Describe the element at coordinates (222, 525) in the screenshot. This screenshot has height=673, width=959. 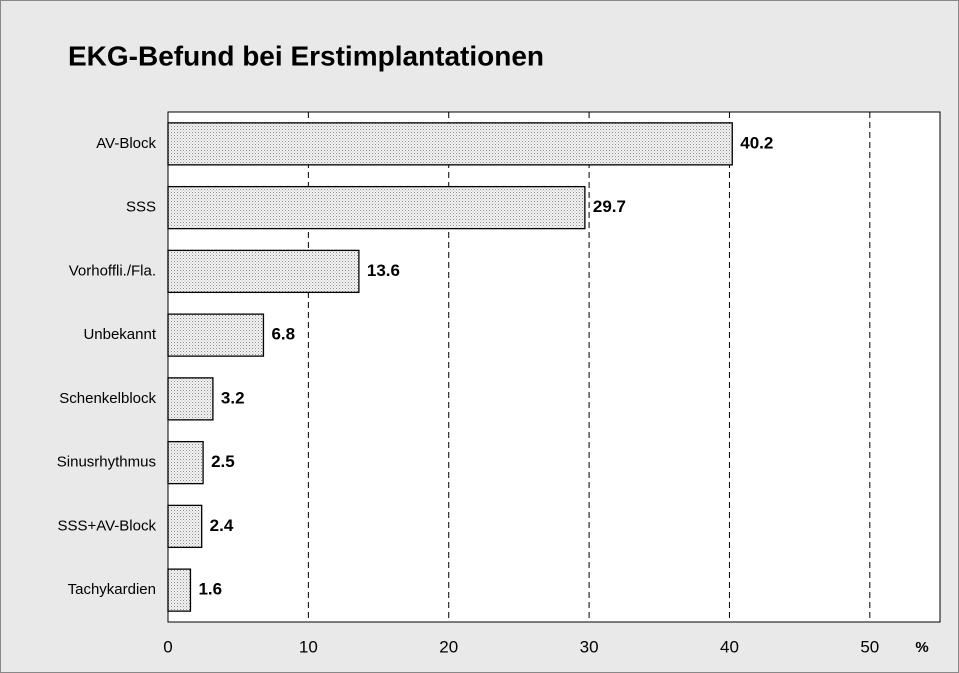
I see `value-label: 2.4` at that location.